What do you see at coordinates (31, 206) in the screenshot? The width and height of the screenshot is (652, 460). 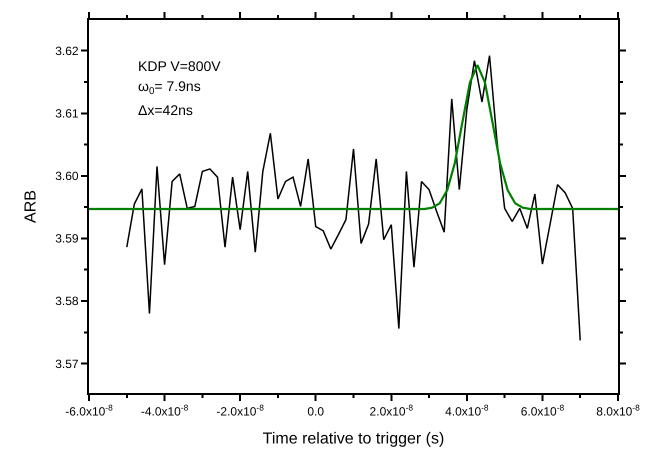 I see `y-axis-title: ARB` at bounding box center [31, 206].